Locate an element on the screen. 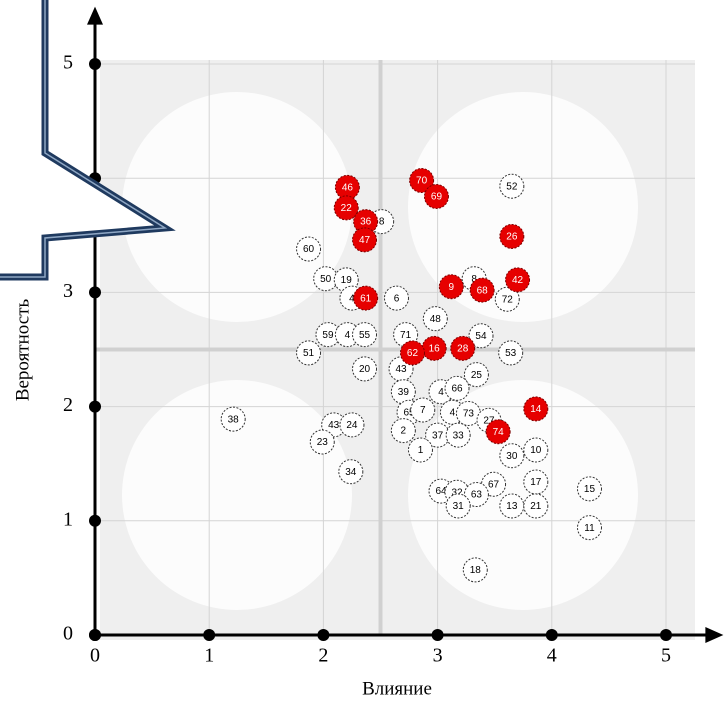 The width and height of the screenshot is (726, 709). point-label: 30 is located at coordinates (512, 456).